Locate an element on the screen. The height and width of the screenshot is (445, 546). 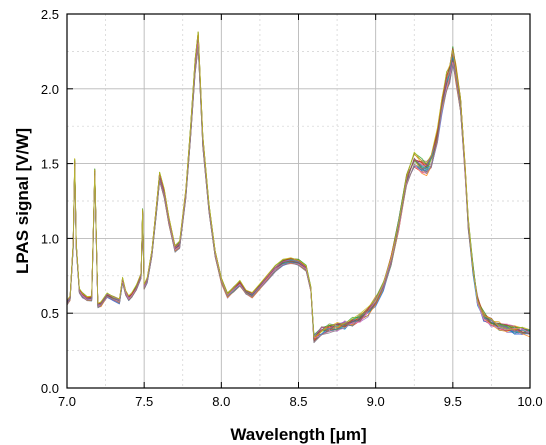
y-tick-label: 1.0 is located at coordinates (50, 238).